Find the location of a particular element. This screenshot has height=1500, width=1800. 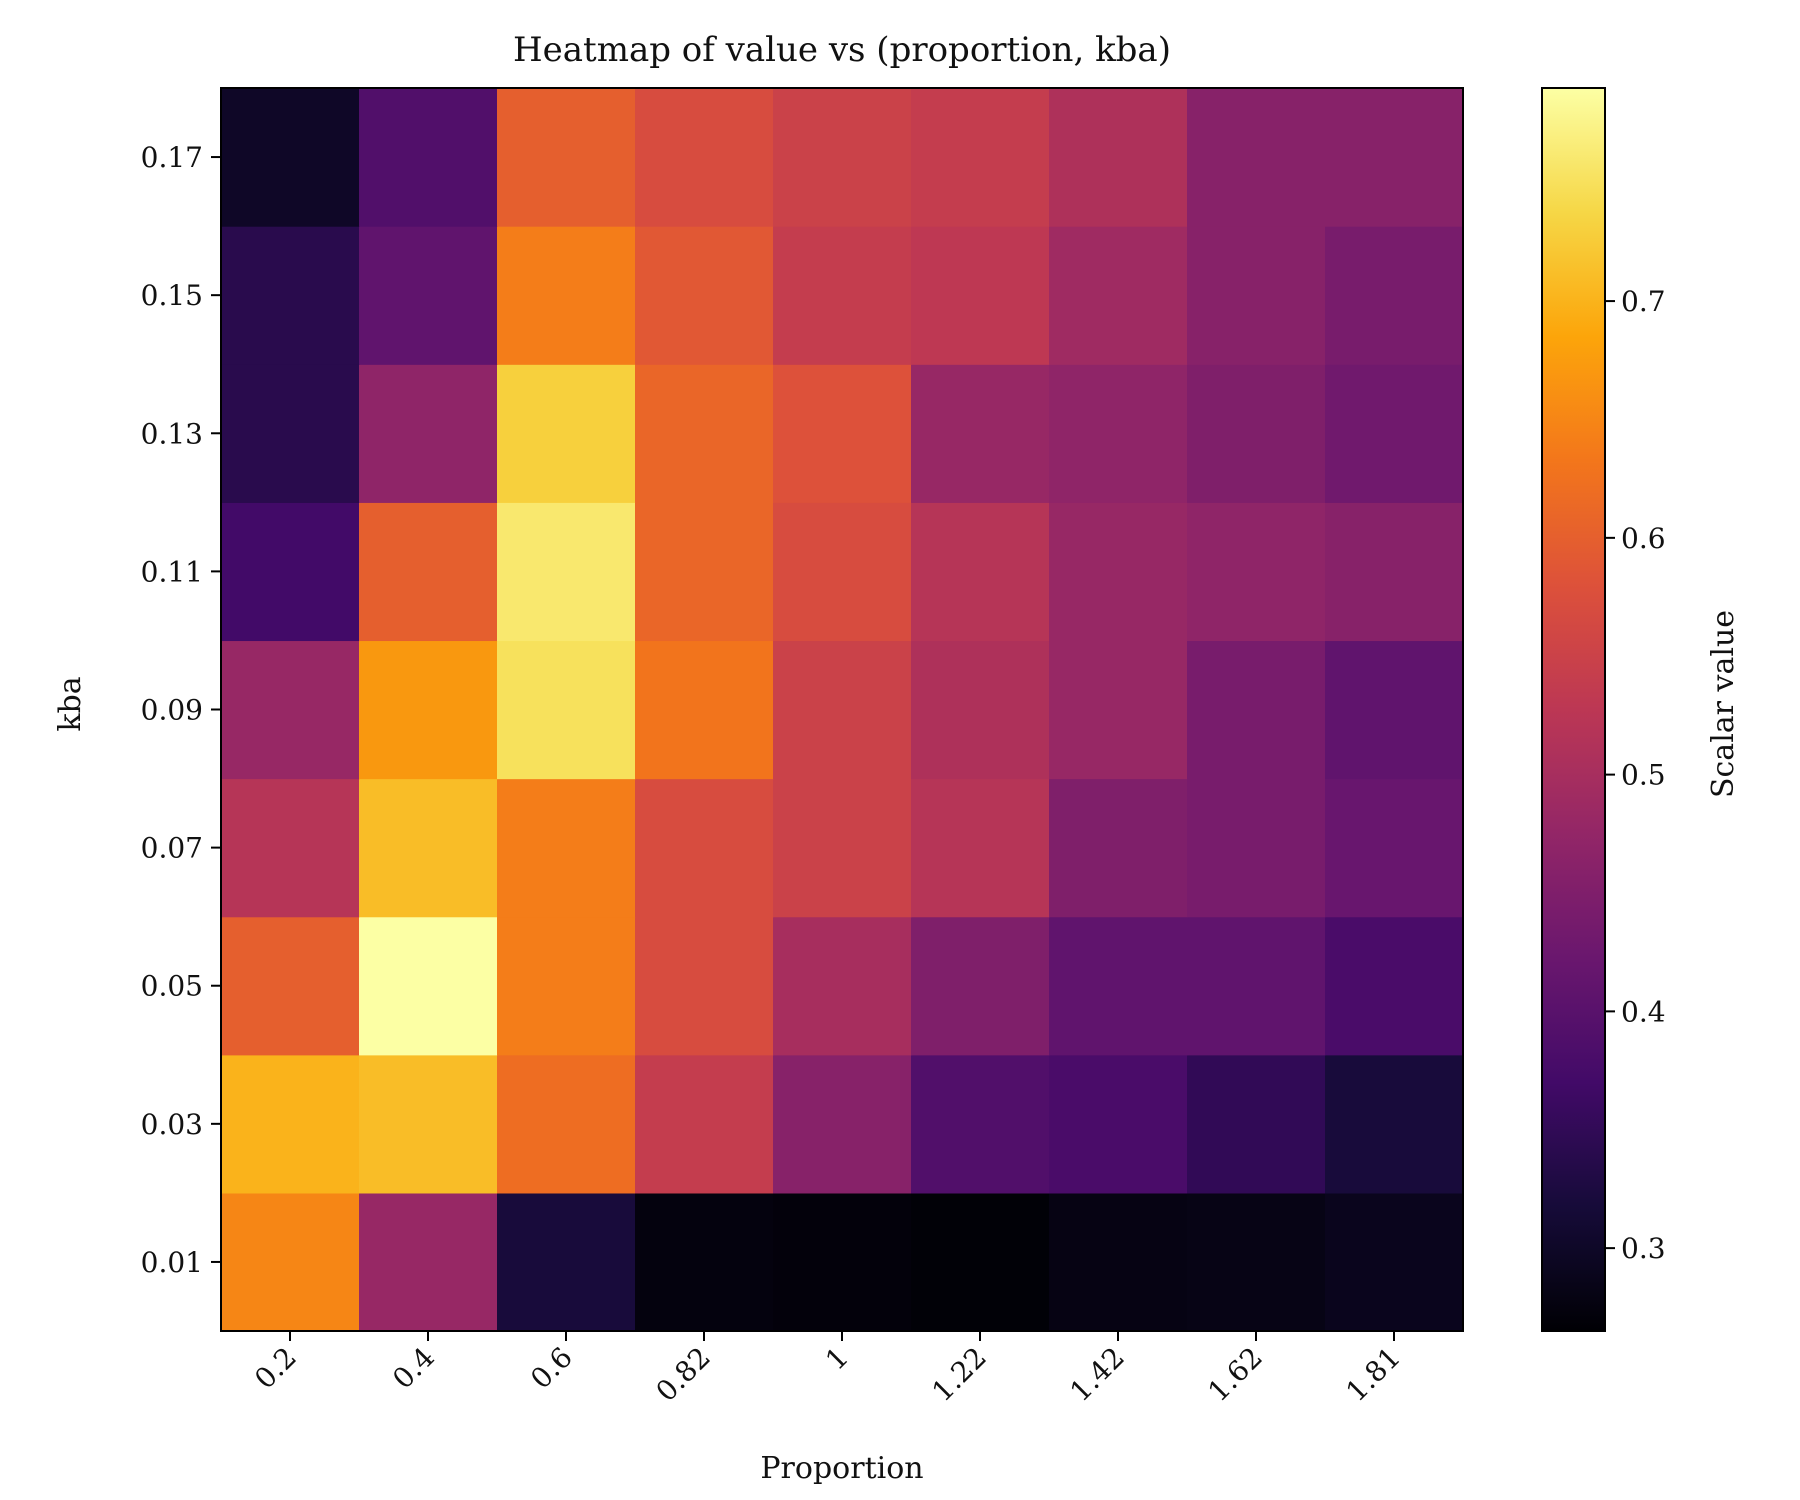

y-tick-label: 0.01 is located at coordinates (172, 1262).